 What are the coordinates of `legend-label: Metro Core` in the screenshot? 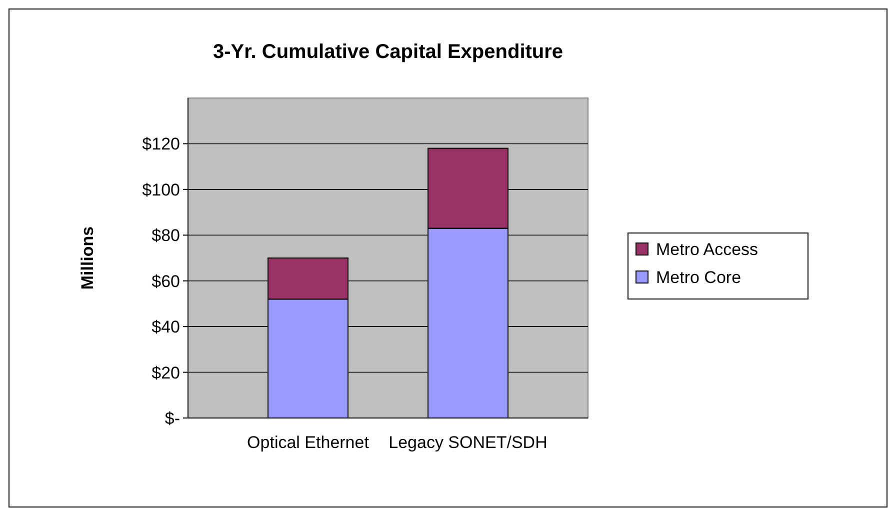 It's located at (699, 277).